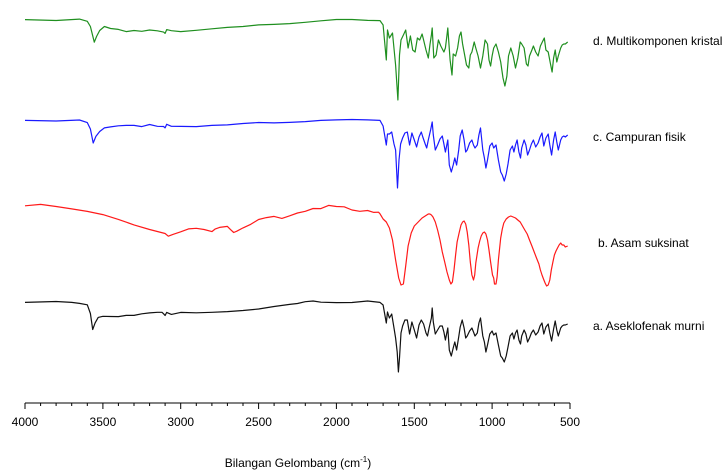 The height and width of the screenshot is (476, 726). Describe the element at coordinates (336, 422) in the screenshot. I see `x-tick-label: 2000` at that location.